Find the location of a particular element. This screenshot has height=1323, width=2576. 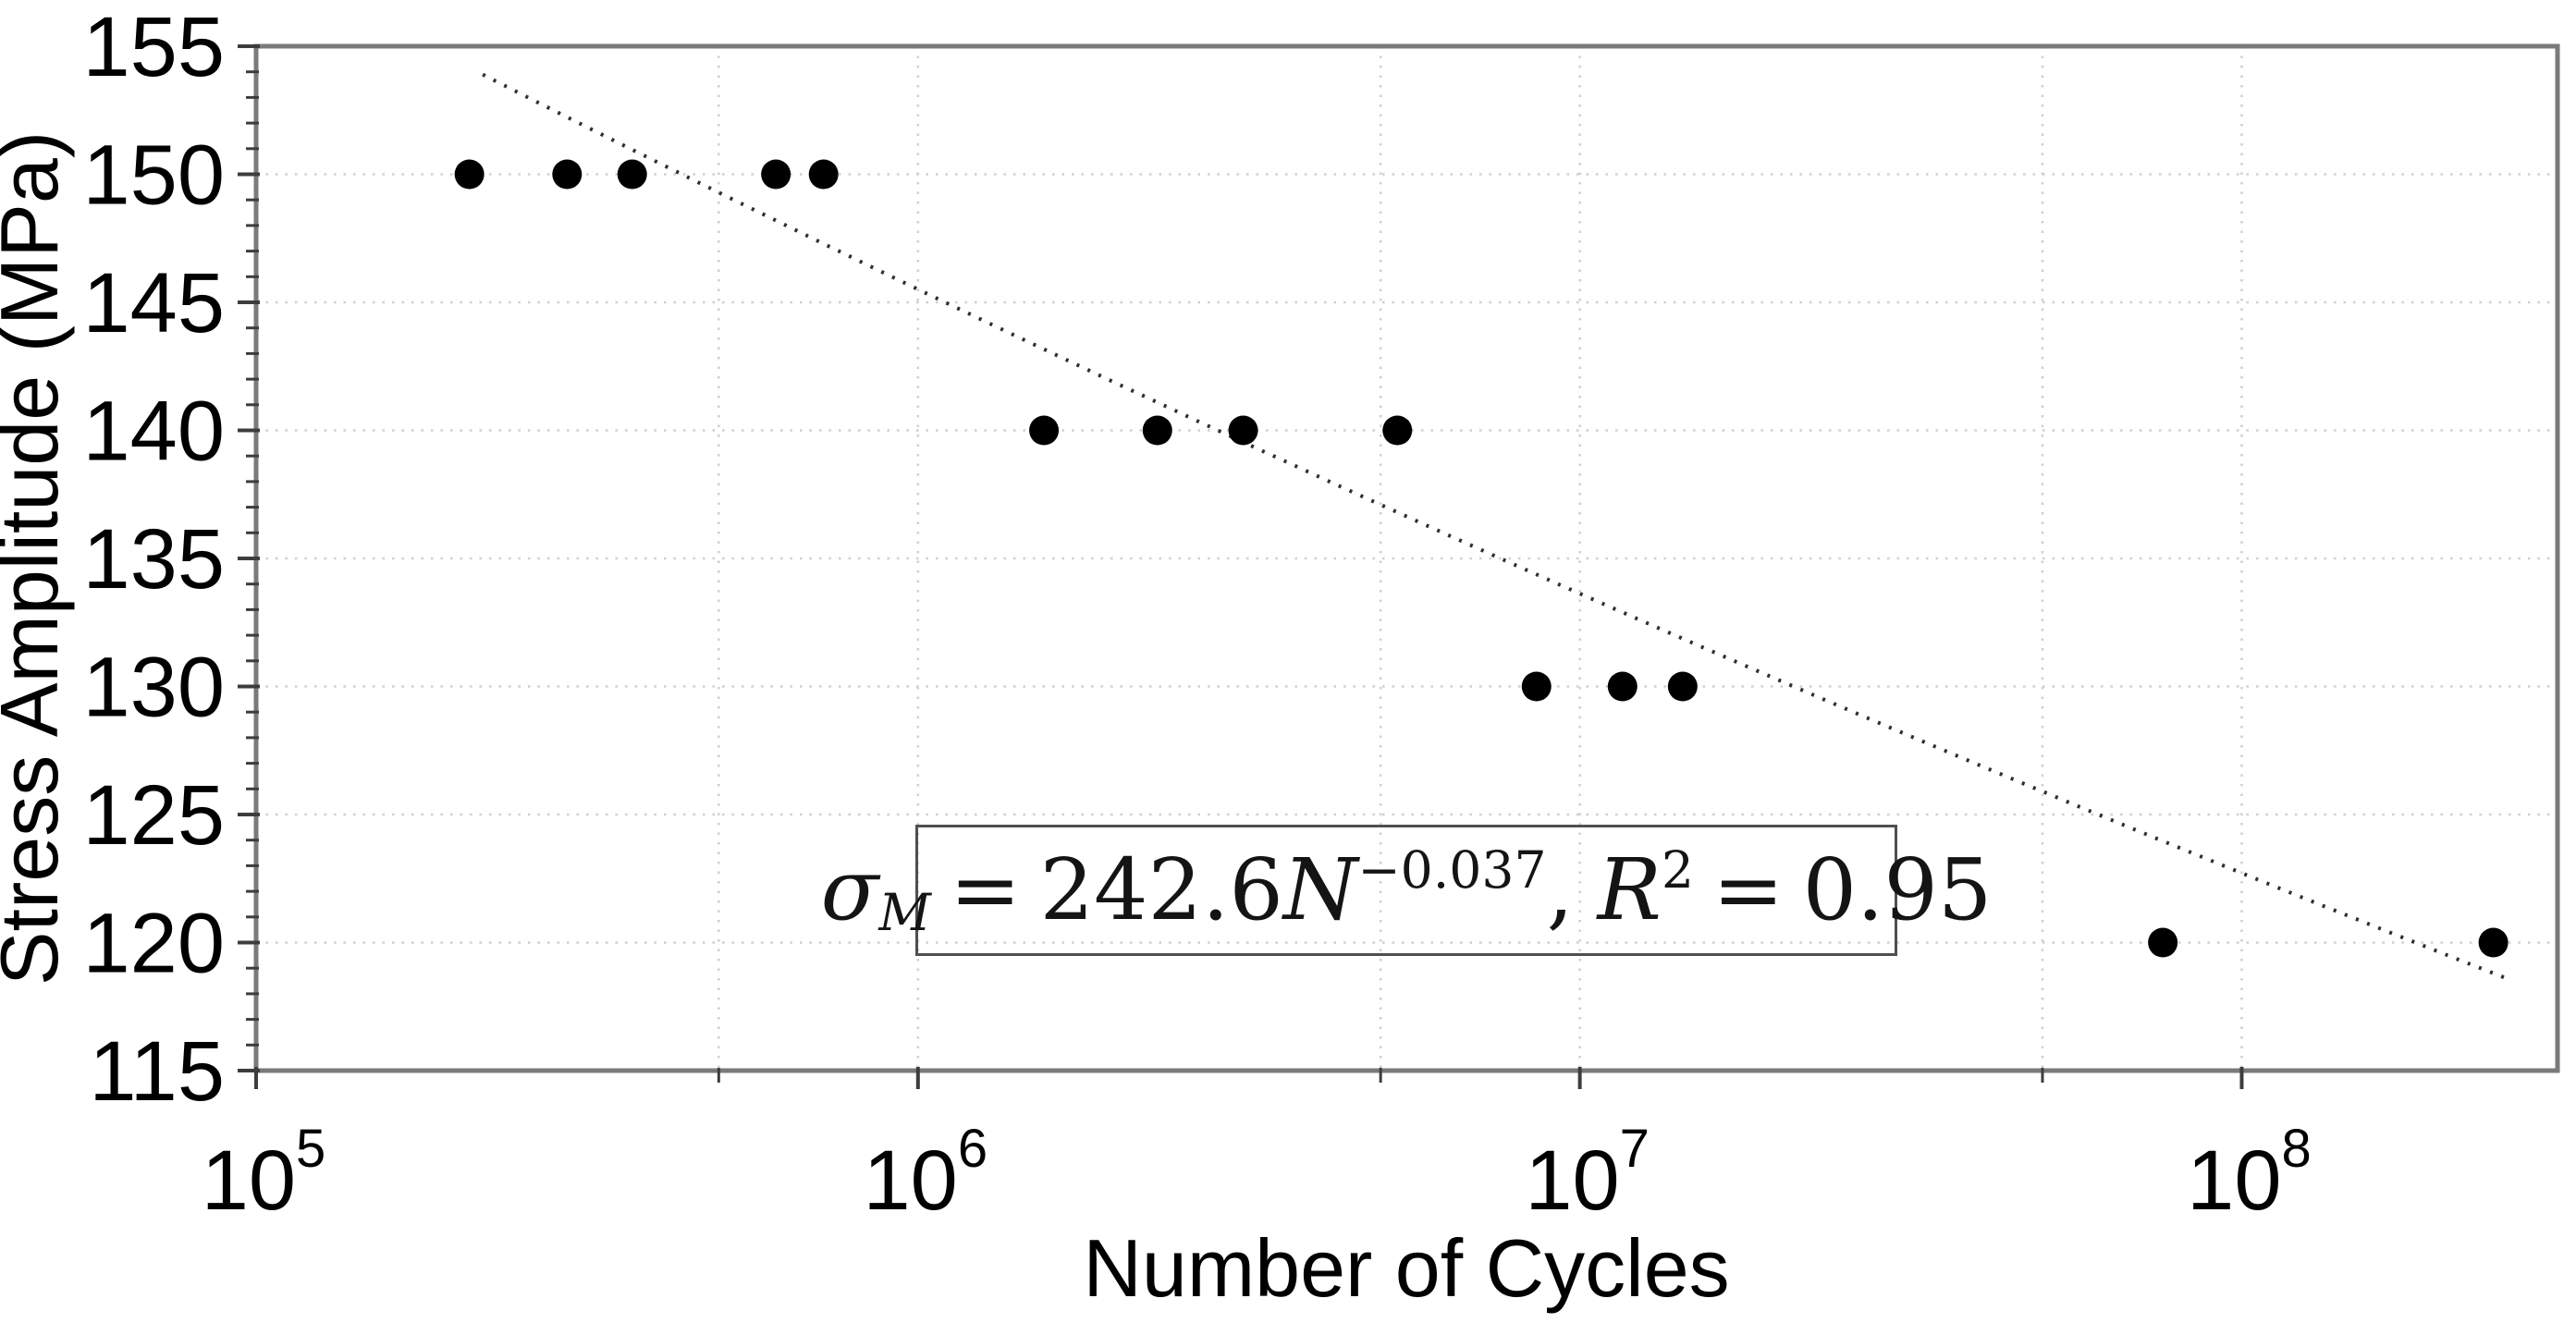

x-tick-label: 10⁷ is located at coordinates (1587, 1173).